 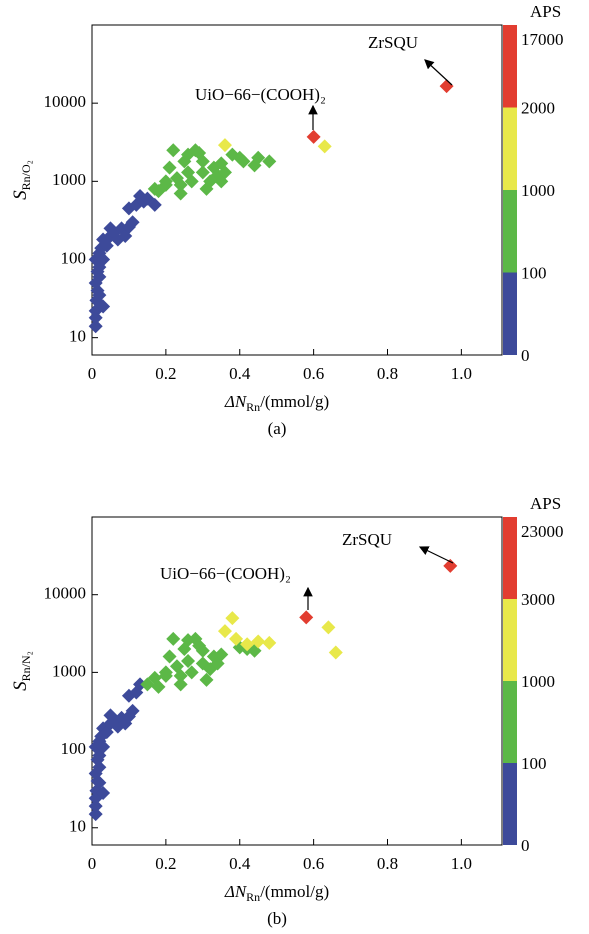 I want to click on x-tick-label: 1.0, so click(x=461, y=863).